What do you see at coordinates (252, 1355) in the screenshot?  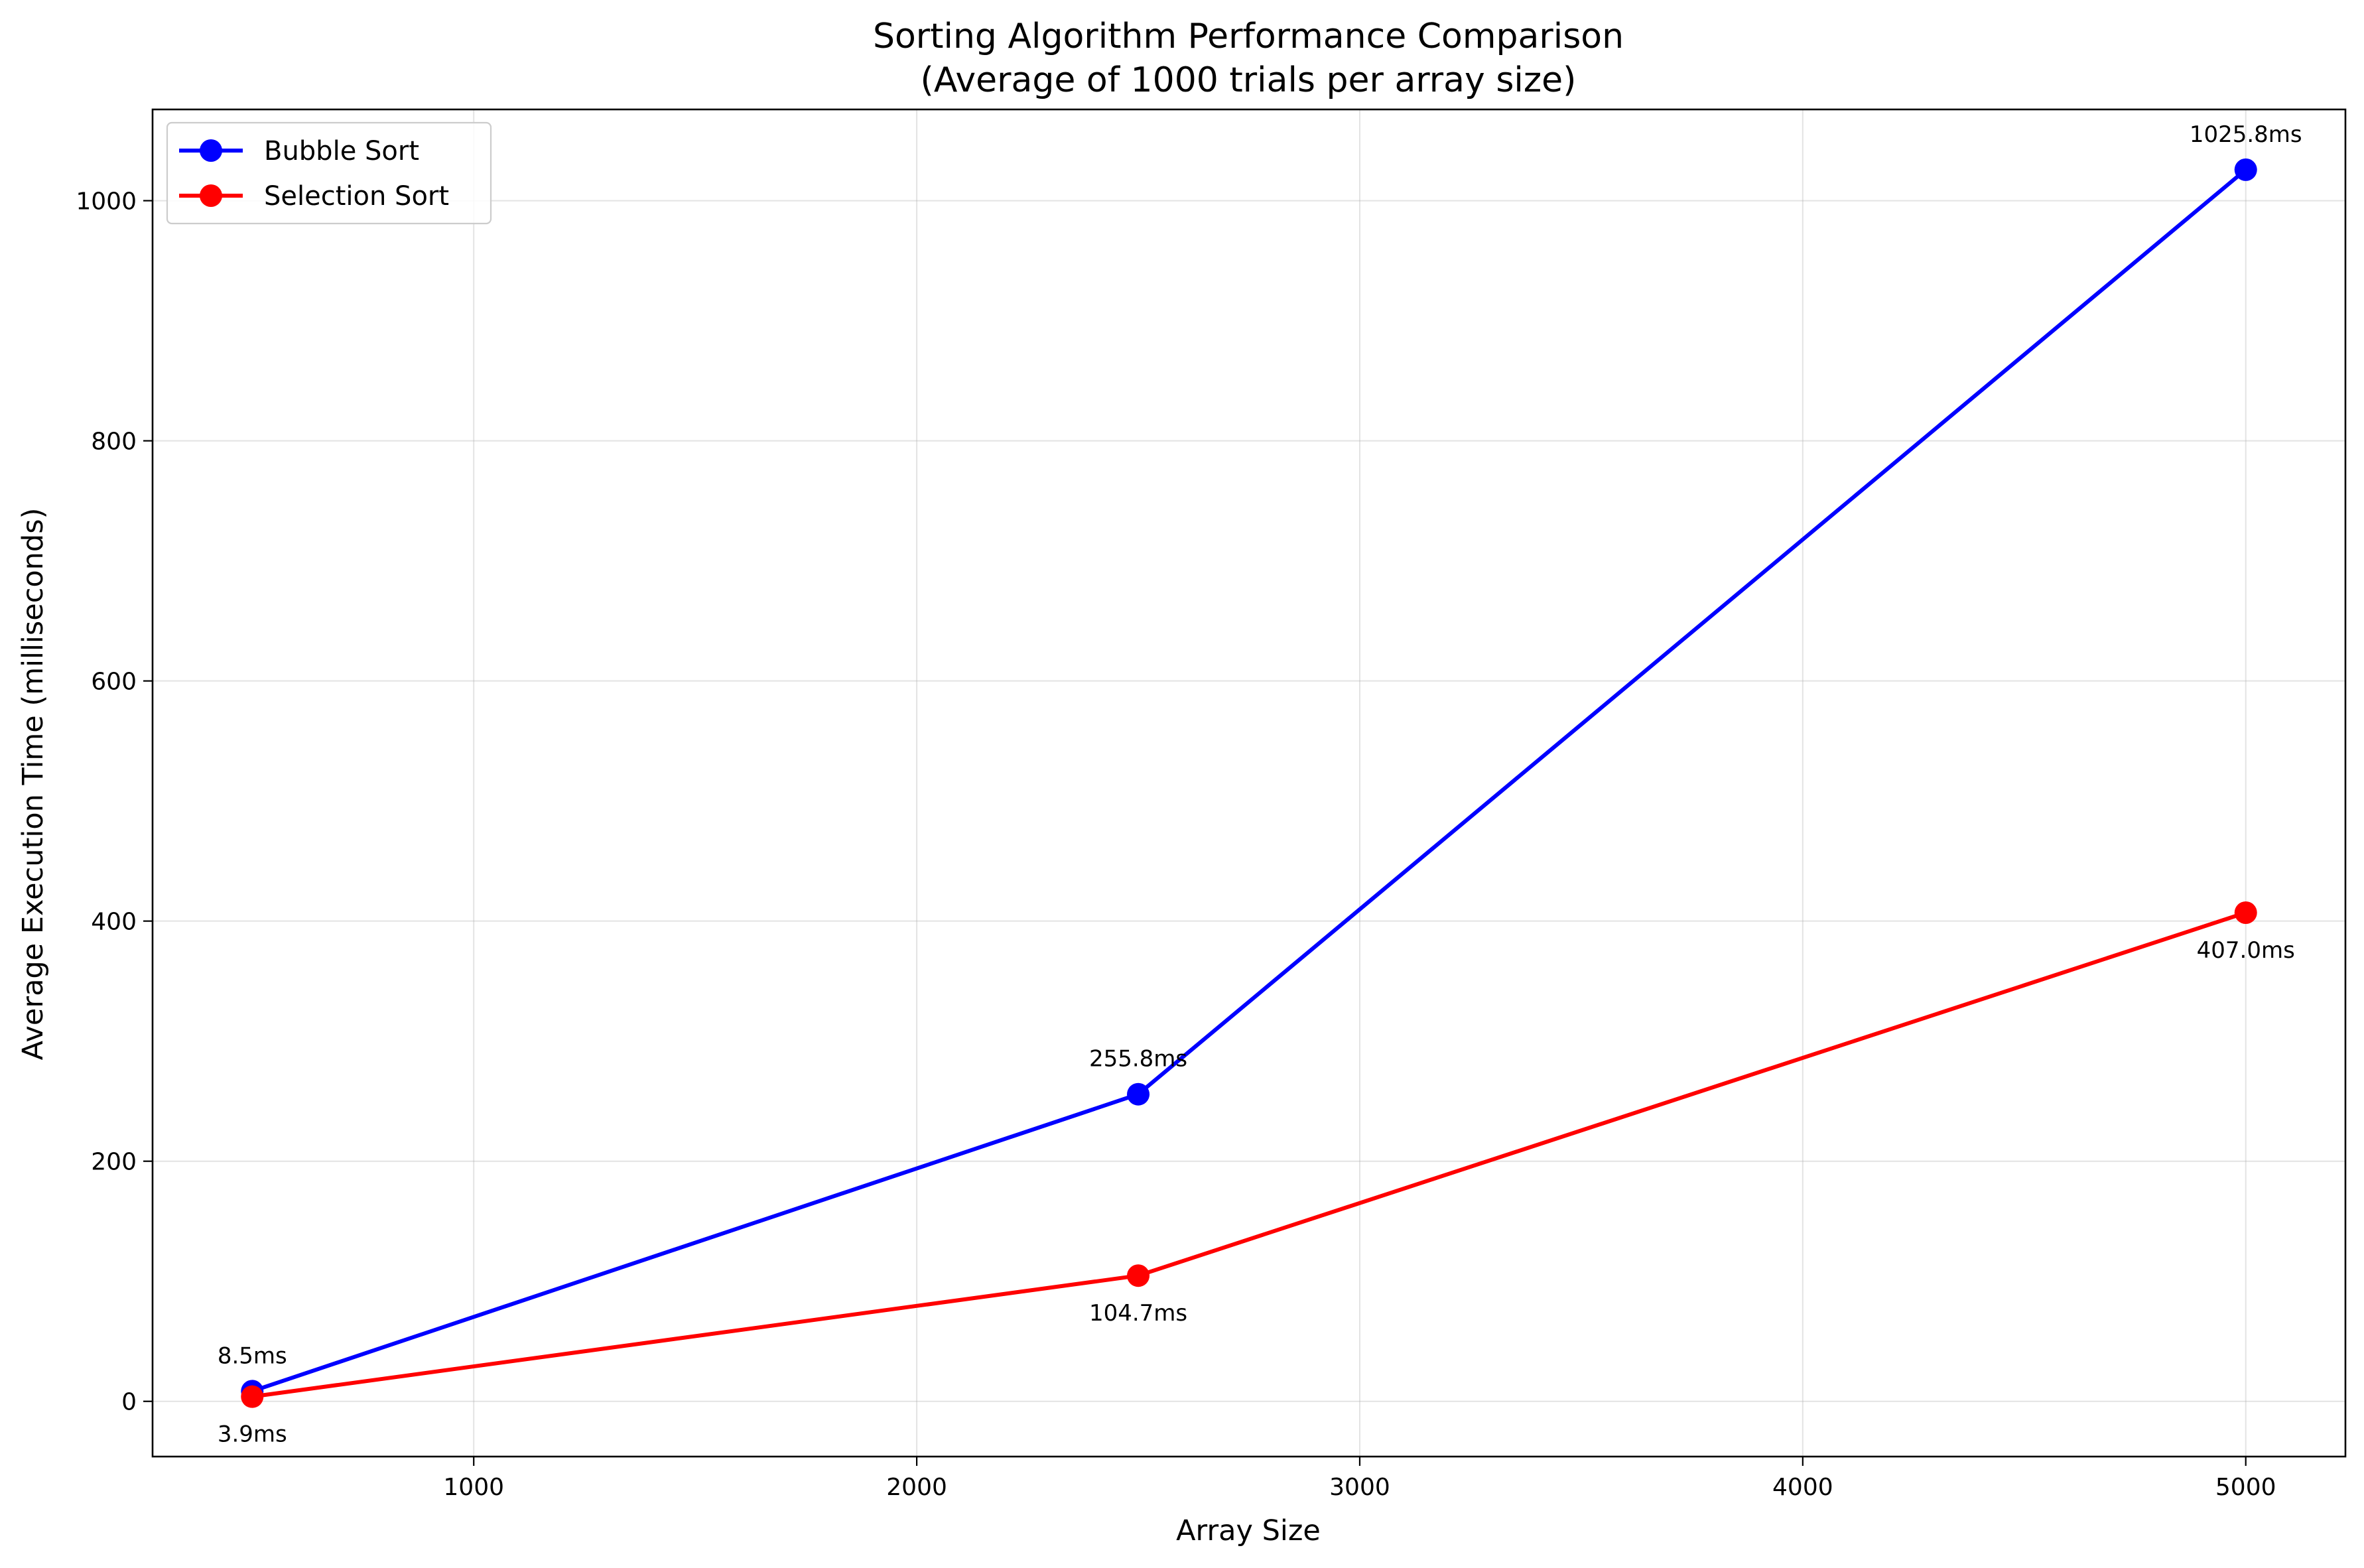 I see `data-label-bubble-sort: 8.5ms` at bounding box center [252, 1355].